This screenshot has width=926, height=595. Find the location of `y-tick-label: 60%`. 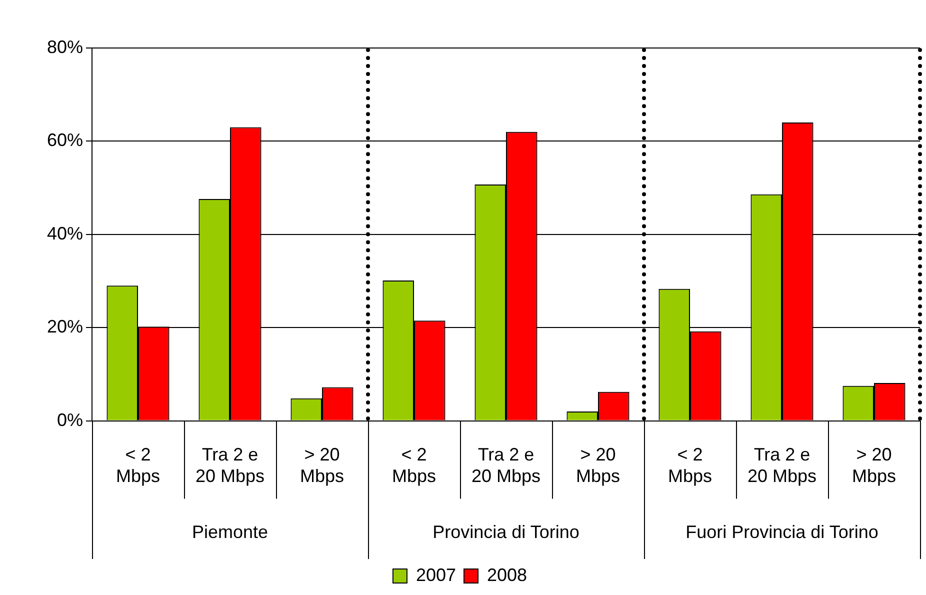

y-tick-label: 60% is located at coordinates (64, 140).